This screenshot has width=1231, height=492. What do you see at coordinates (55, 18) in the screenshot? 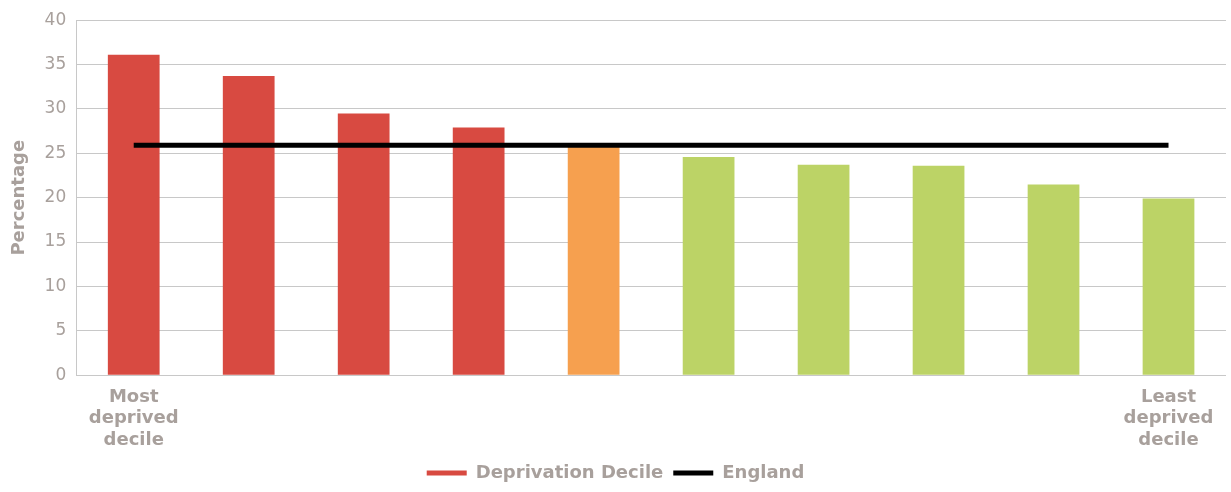
I see `y-tick-label: 40` at bounding box center [55, 18].